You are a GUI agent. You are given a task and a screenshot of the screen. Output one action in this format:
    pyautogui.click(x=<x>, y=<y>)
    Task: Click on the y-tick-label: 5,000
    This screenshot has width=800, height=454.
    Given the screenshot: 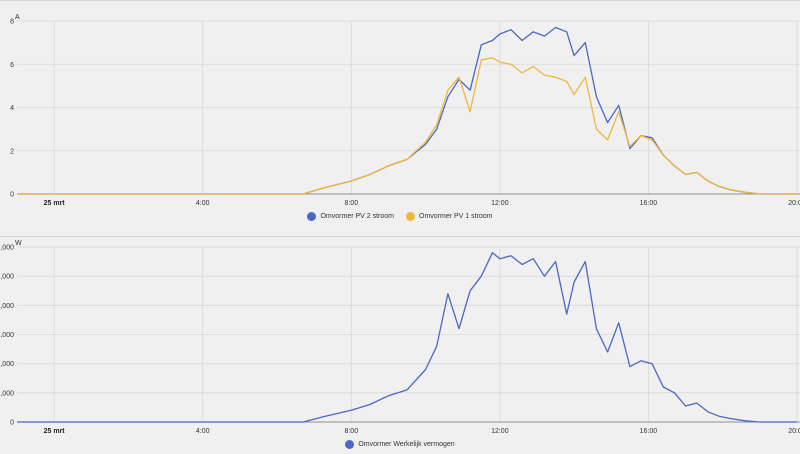 What is the action you would take?
    pyautogui.click(x=7, y=277)
    